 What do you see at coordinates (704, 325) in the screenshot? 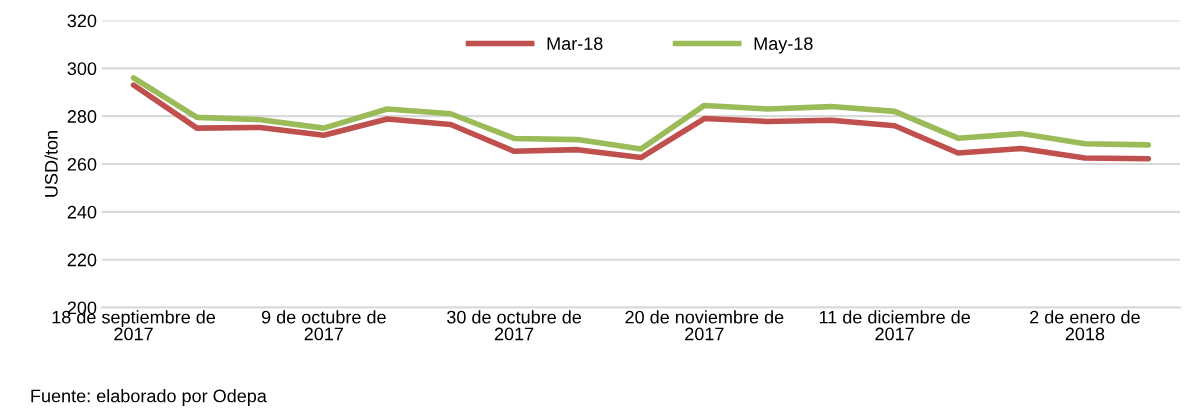
I see `x-tick-label: 20 de noviembre de 2017` at bounding box center [704, 325].